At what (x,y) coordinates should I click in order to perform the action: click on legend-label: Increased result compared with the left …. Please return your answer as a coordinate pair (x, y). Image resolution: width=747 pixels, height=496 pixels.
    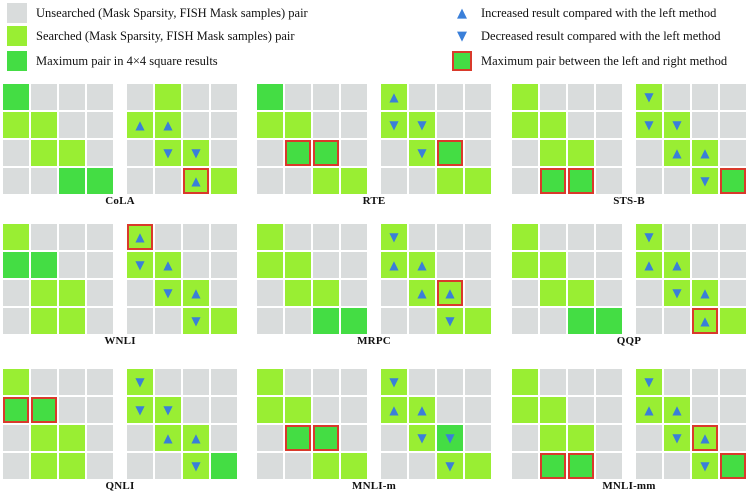
    Looking at the image, I should click on (599, 12).